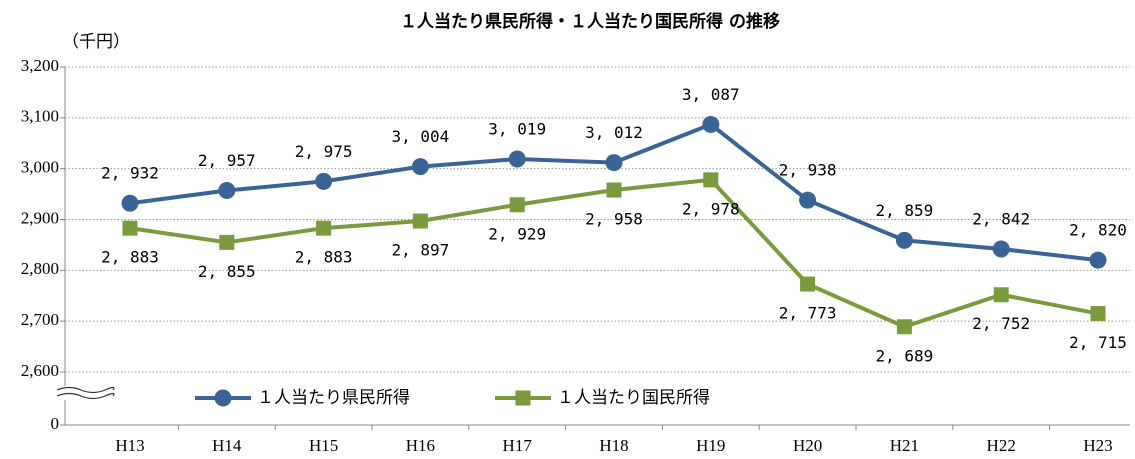 The image size is (1135, 459). I want to click on value-label: 2, 855, so click(227, 271).